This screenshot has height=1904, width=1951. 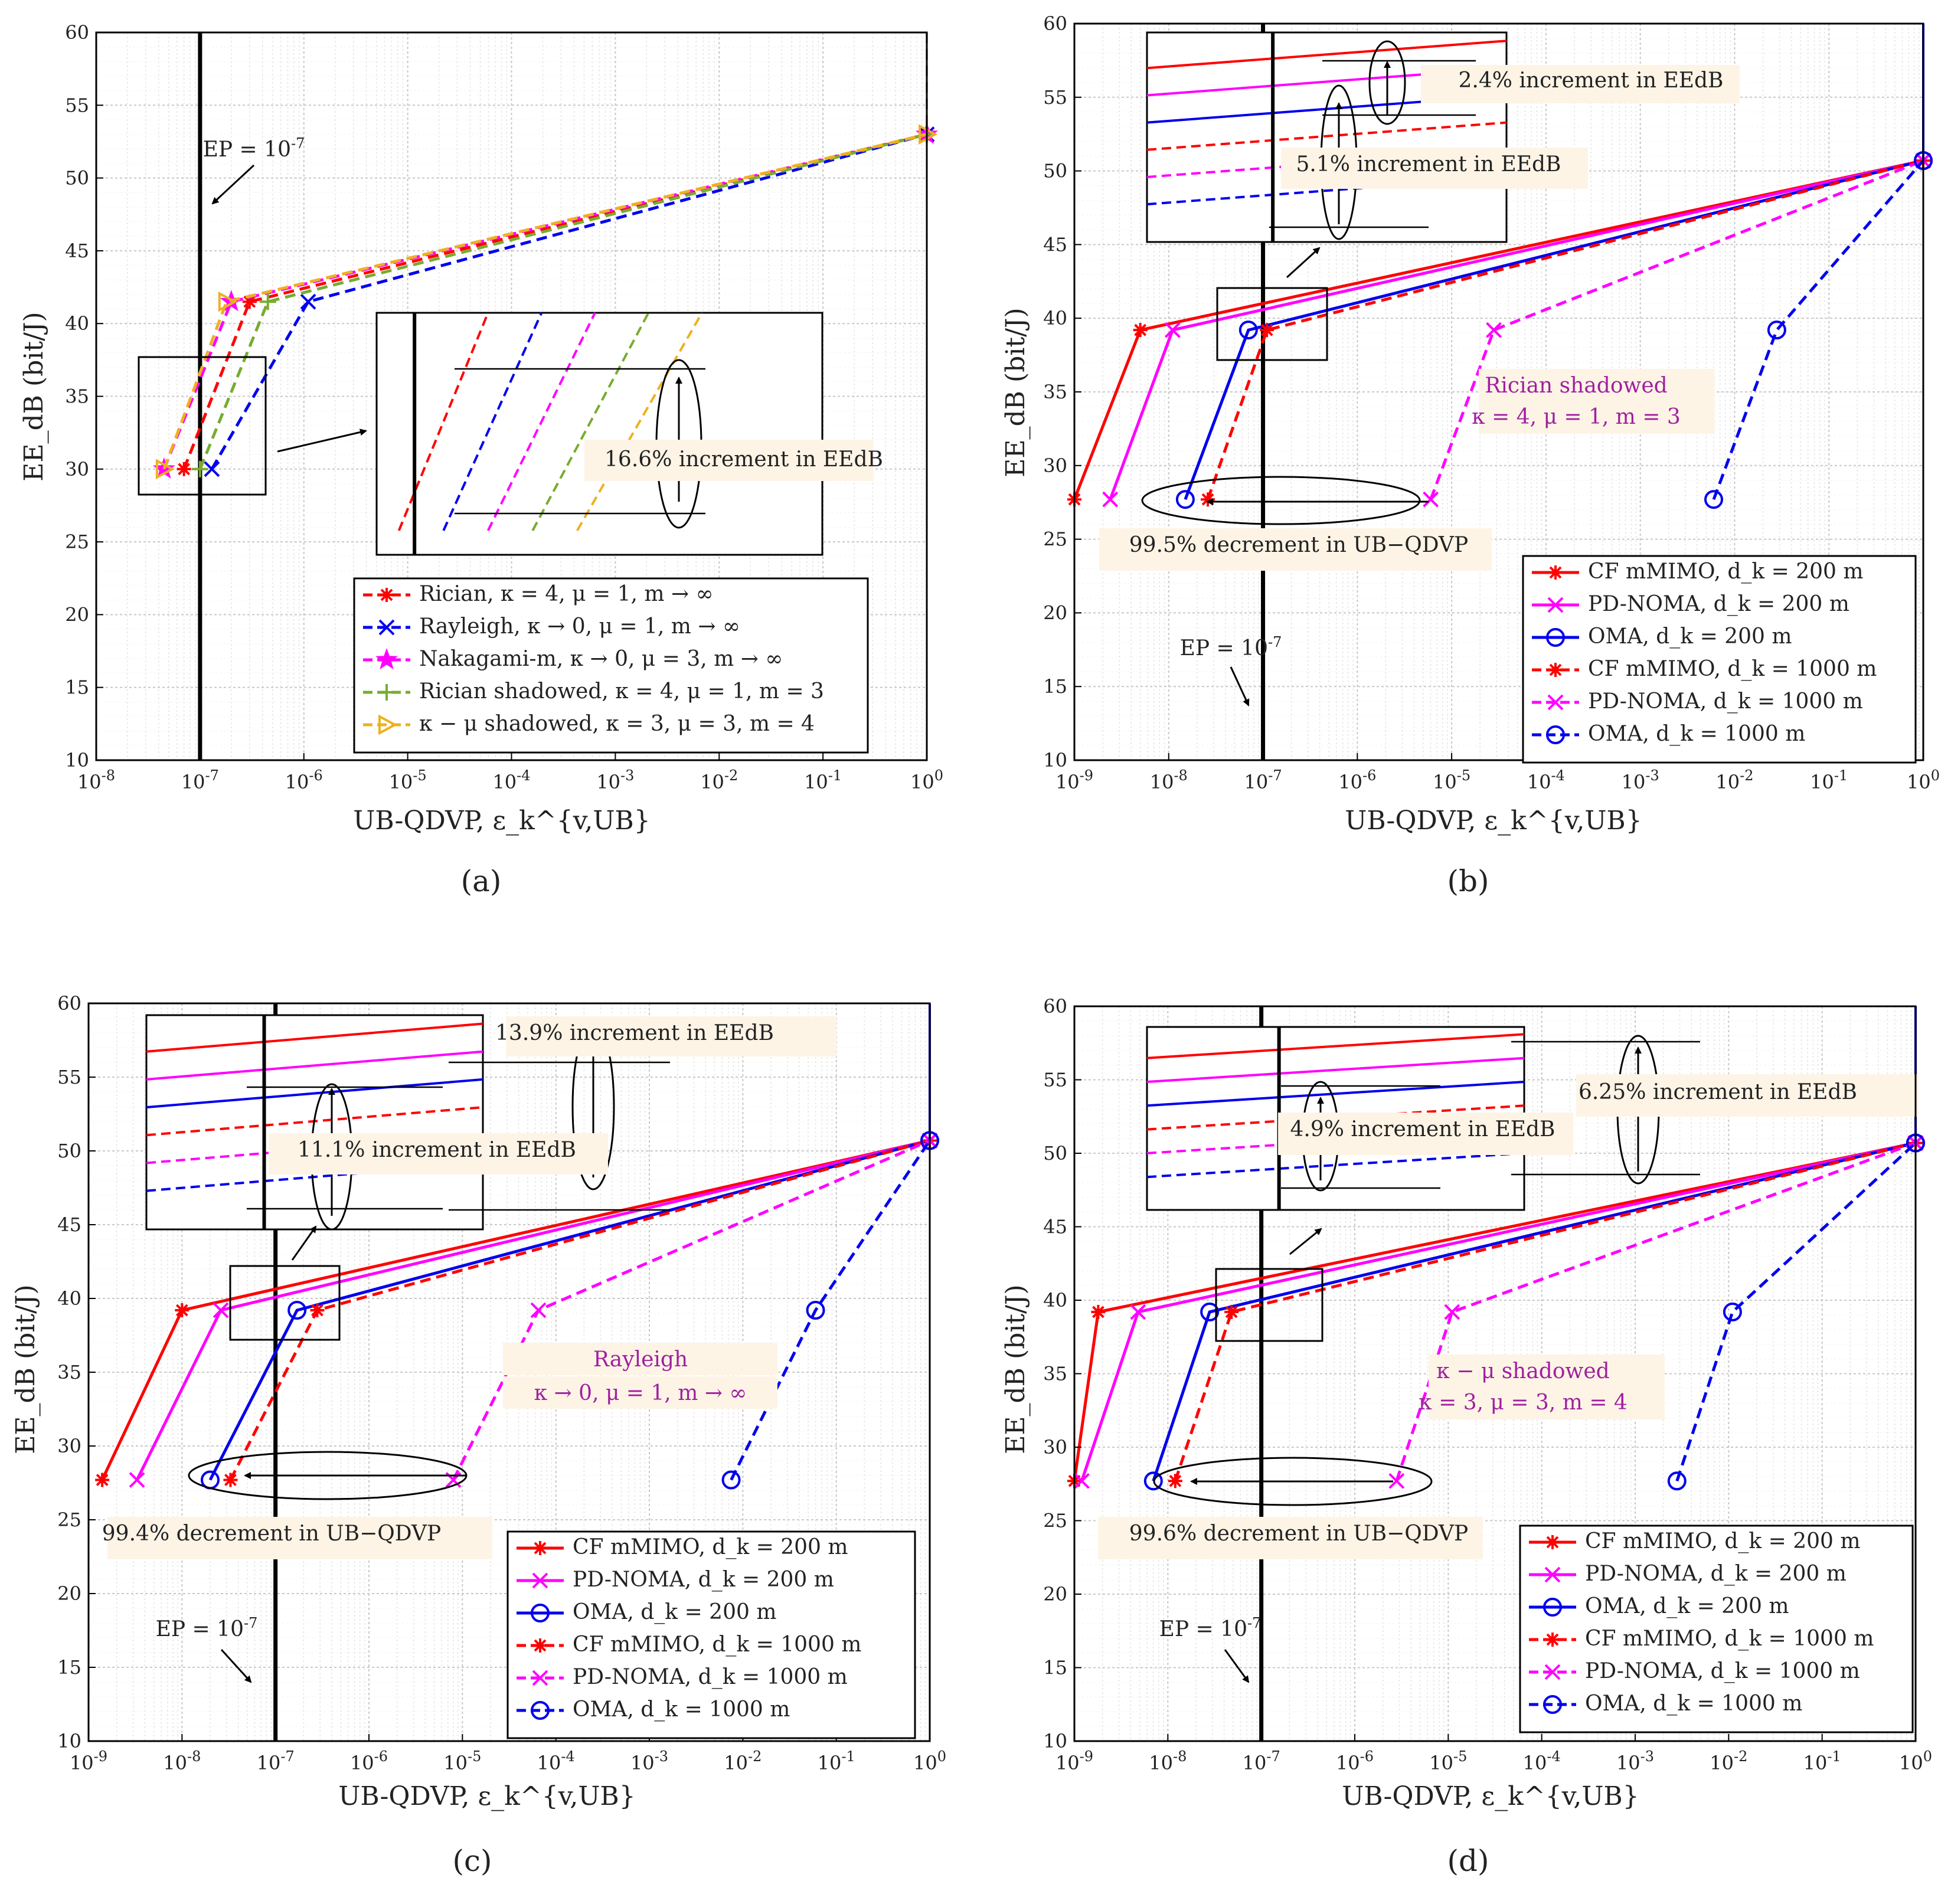 What do you see at coordinates (285, 1303) in the screenshot?
I see `zoom-box` at bounding box center [285, 1303].